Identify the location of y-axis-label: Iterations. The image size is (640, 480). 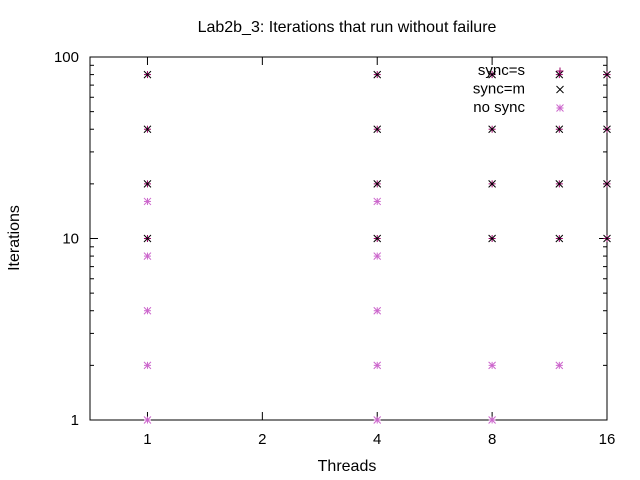
(14, 238).